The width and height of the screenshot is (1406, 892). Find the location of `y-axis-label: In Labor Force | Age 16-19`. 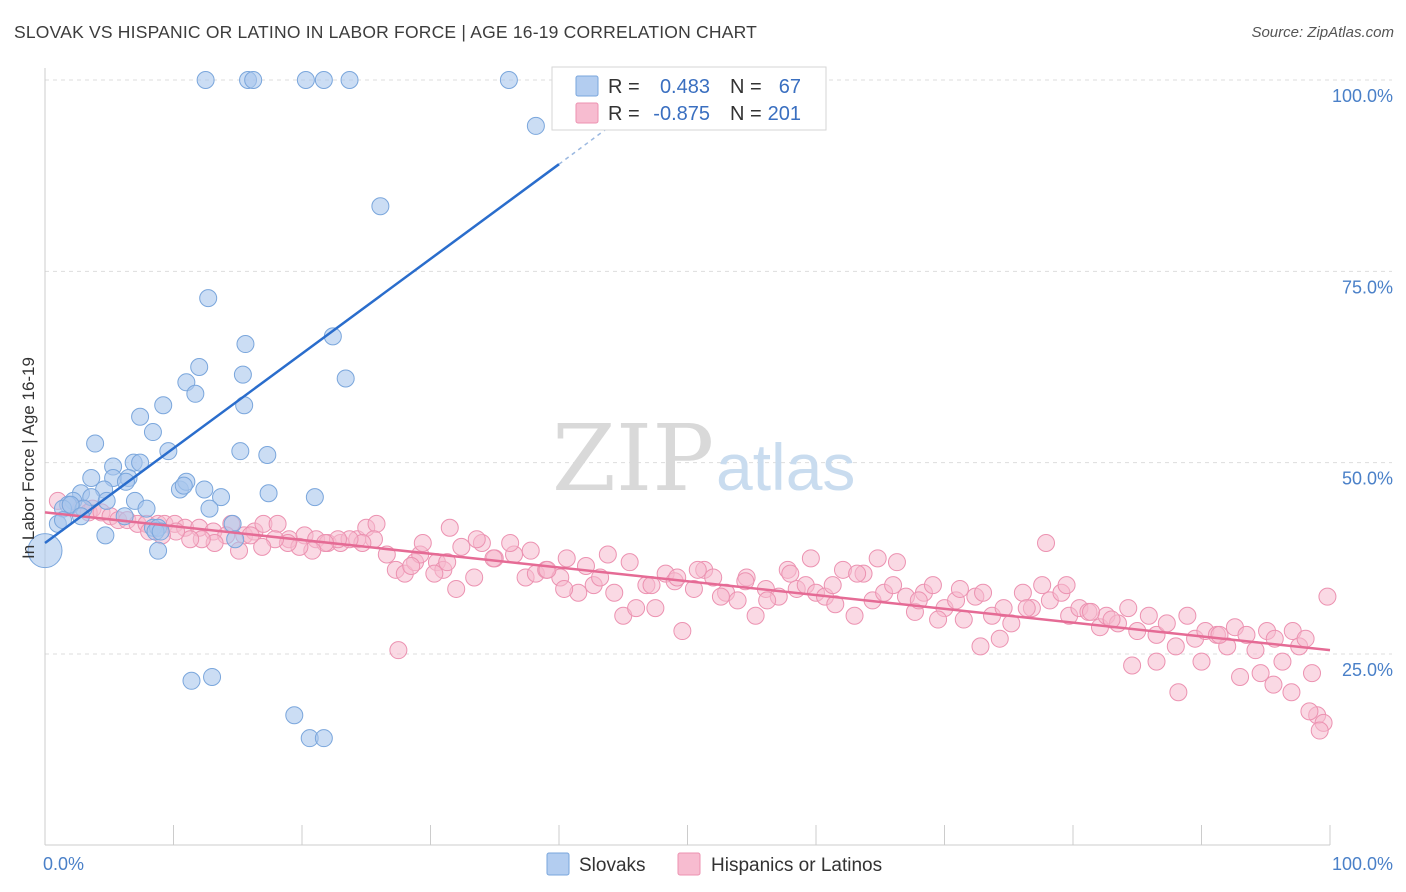

y-axis-label: In Labor Force | Age 16-19 is located at coordinates (28, 458).